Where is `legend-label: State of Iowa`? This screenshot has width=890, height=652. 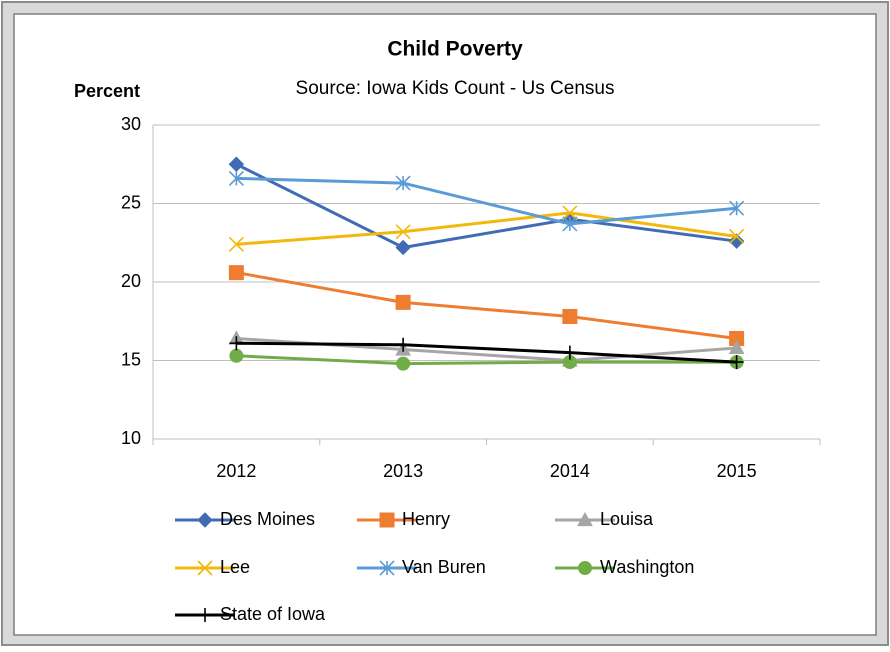
legend-label: State of Iowa is located at coordinates (273, 614).